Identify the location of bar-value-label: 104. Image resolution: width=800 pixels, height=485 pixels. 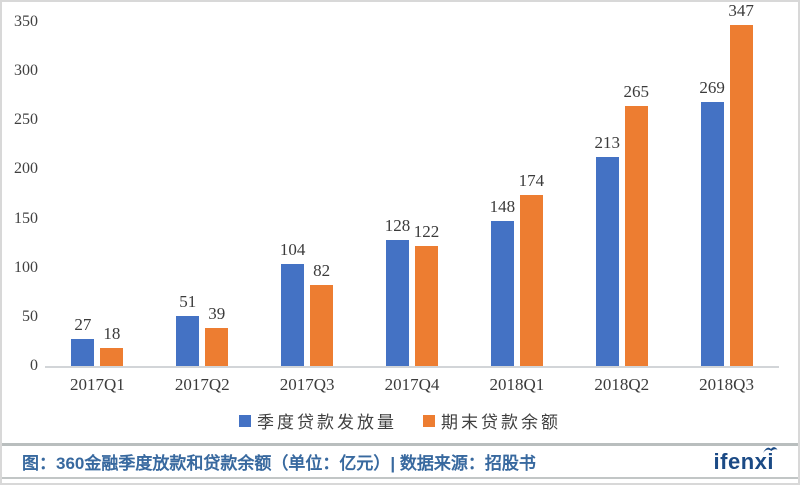
(292, 249).